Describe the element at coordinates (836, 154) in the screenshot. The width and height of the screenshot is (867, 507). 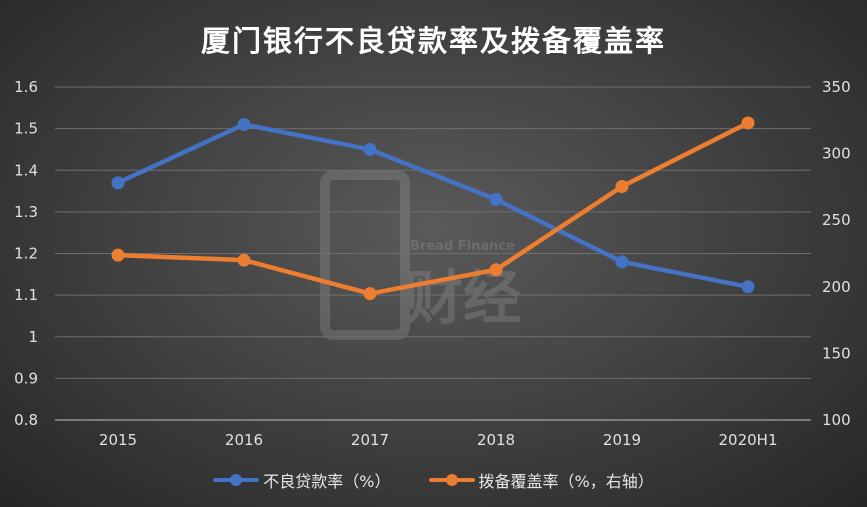
I see `right-tick-label: 300` at that location.